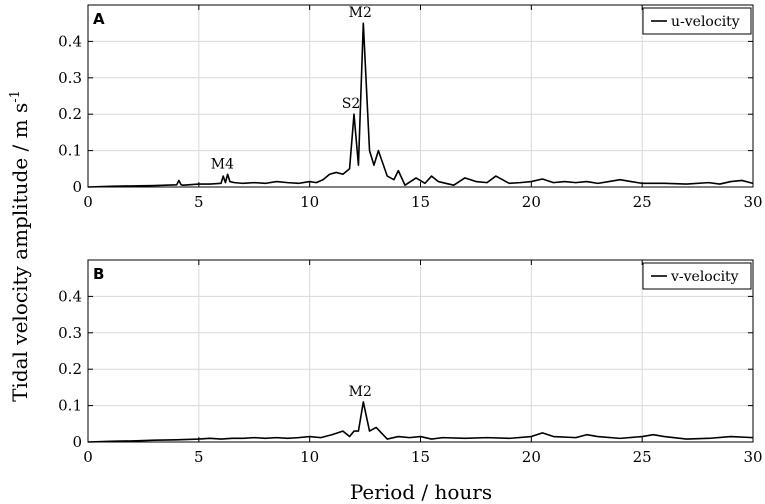 This screenshot has height=504, width=765. I want to click on peak-annotation: M4, so click(222, 164).